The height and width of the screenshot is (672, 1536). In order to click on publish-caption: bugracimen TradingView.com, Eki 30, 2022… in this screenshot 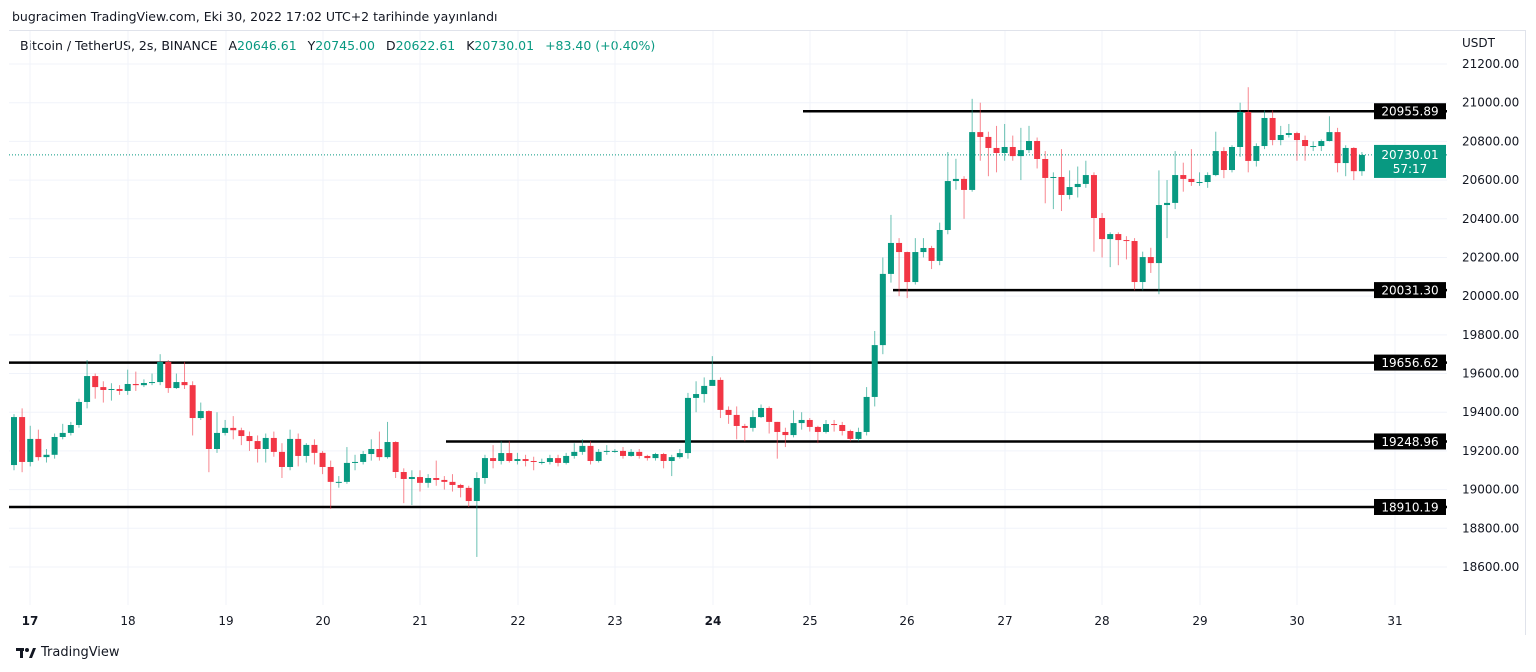, I will do `click(255, 16)`.